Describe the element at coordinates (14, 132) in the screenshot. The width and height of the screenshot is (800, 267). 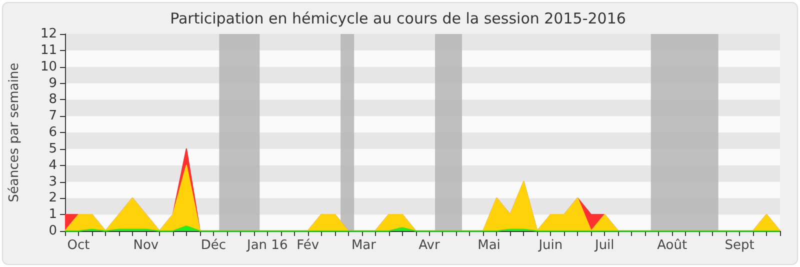
I see `y-axis-title: Séances par semaine` at that location.